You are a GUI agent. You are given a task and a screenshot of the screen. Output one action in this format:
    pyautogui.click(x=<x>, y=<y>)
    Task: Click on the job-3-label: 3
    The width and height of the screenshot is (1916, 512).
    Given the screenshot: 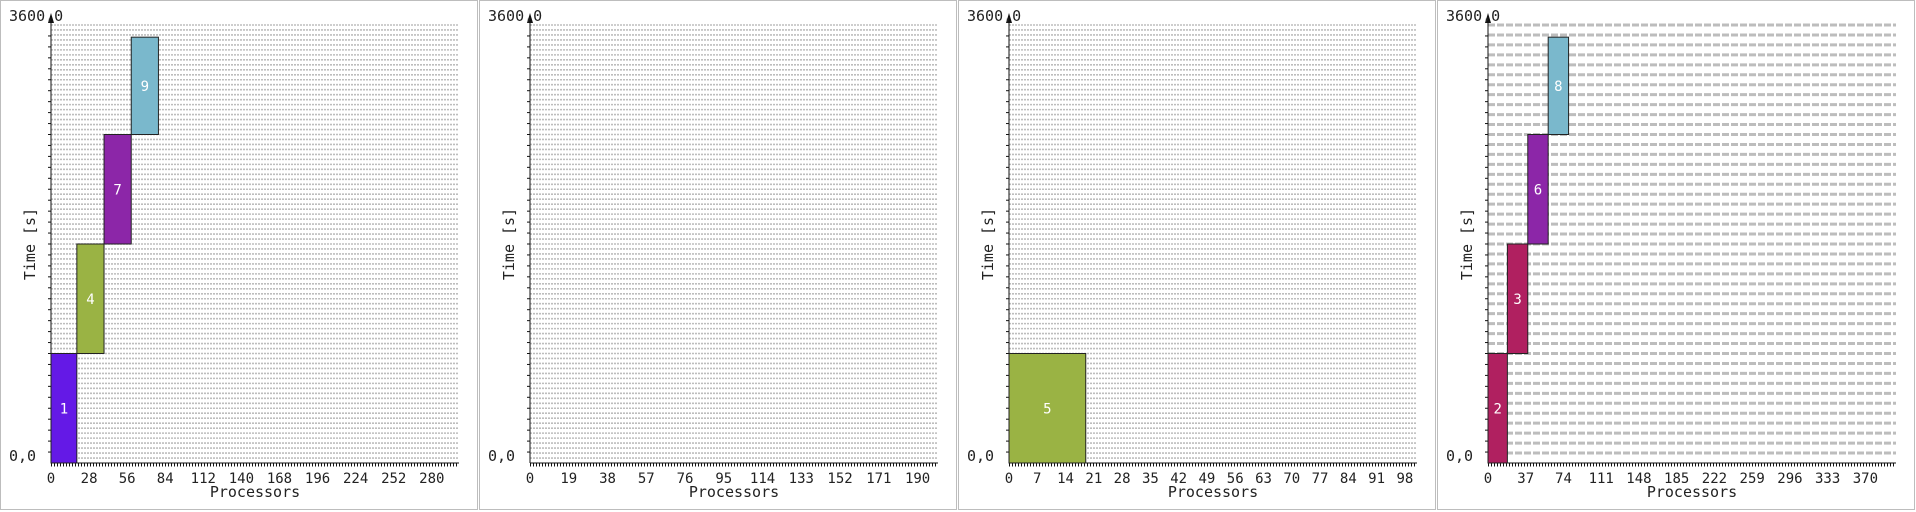 What is the action you would take?
    pyautogui.click(x=1517, y=300)
    